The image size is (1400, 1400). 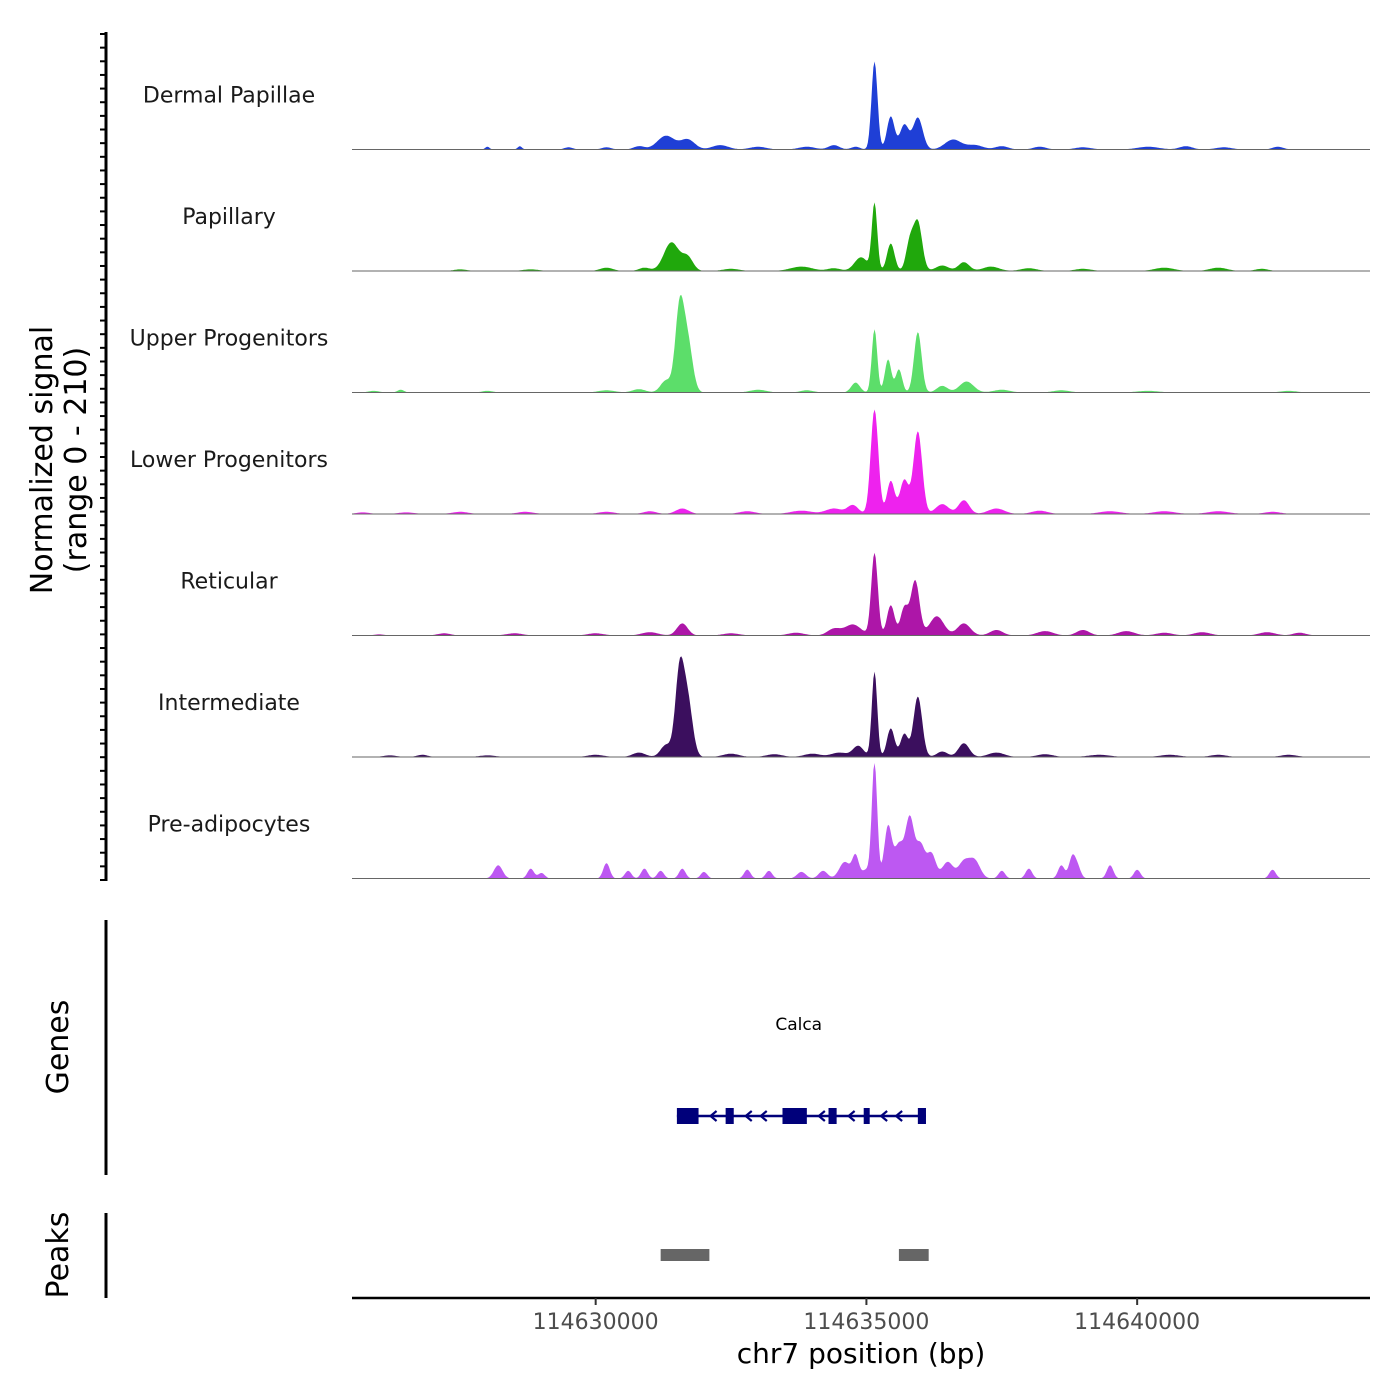 I want to click on track-lower-progenitors: Lower Progenitors, so click(x=750, y=462).